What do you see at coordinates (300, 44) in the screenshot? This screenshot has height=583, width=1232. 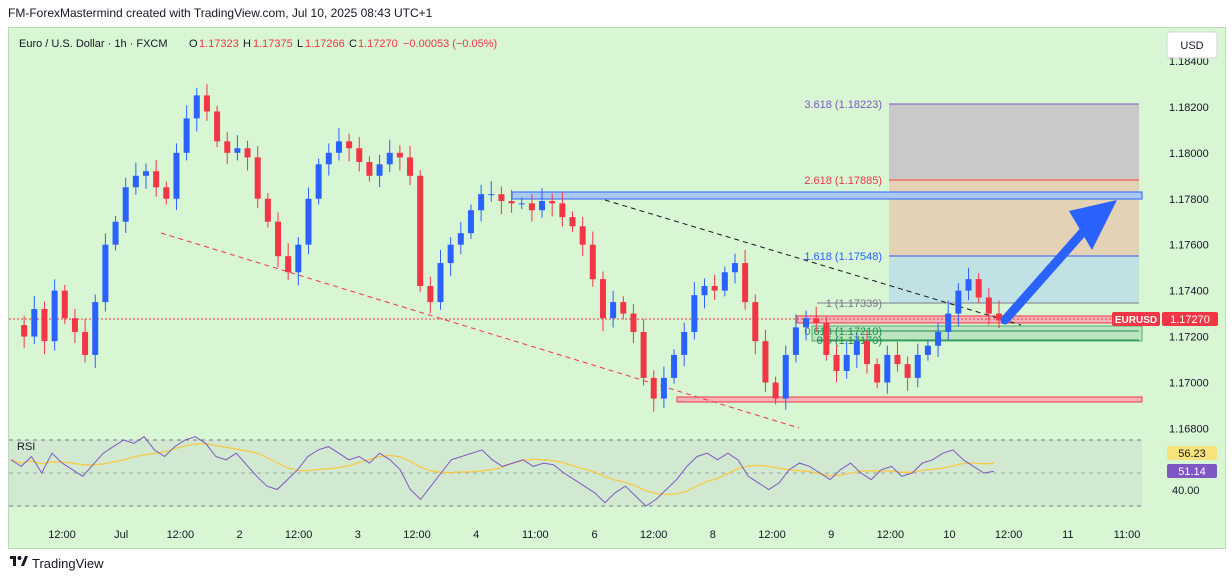 I see `low-label: L` at bounding box center [300, 44].